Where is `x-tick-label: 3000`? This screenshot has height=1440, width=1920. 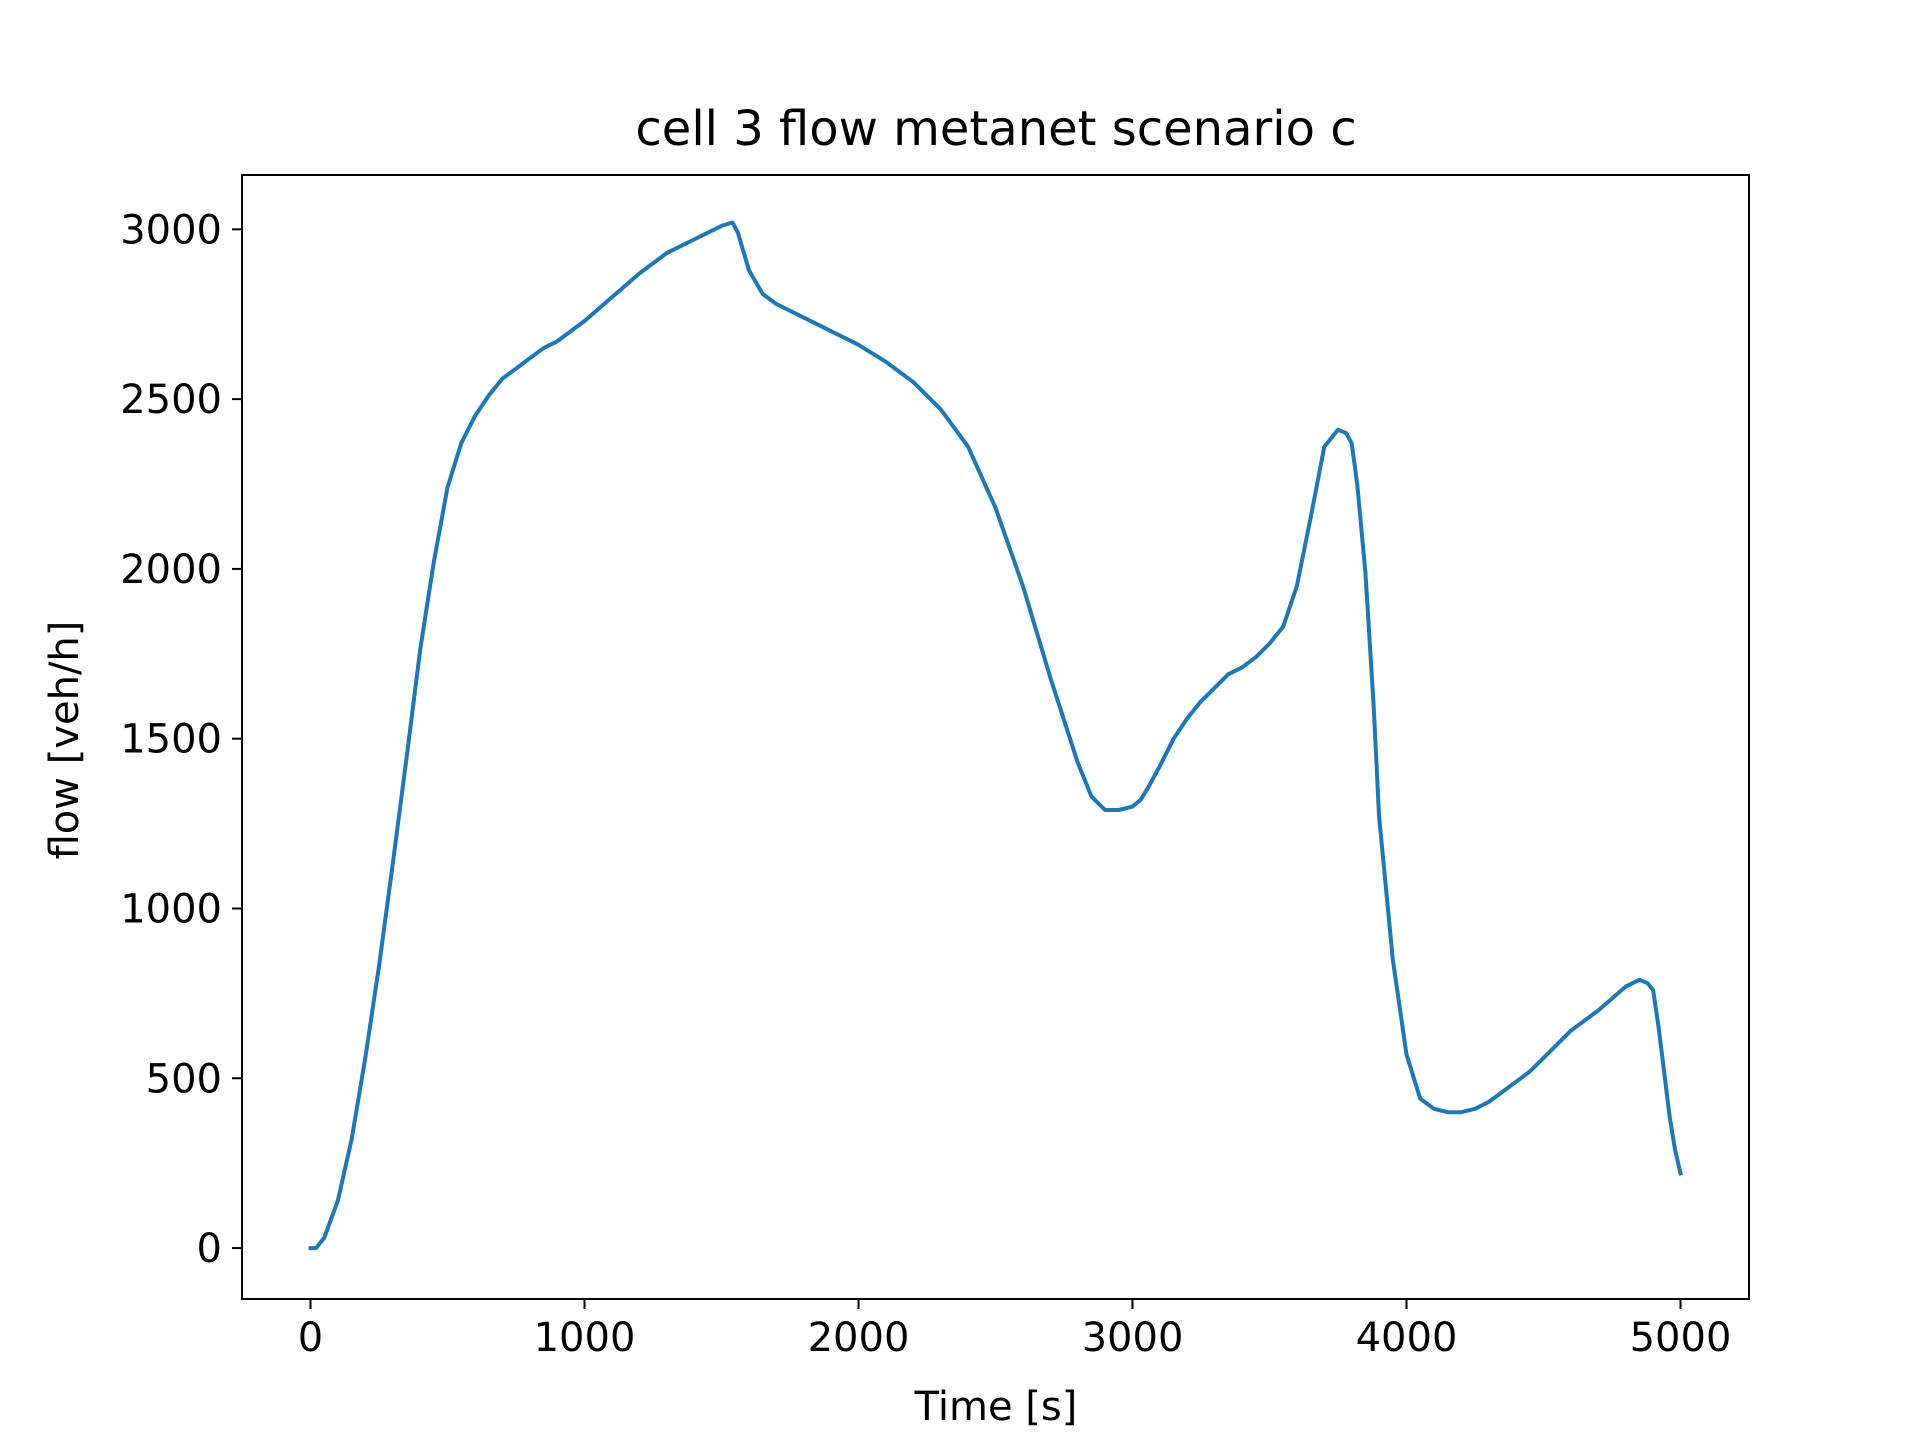 x-tick-label: 3000 is located at coordinates (1133, 1338).